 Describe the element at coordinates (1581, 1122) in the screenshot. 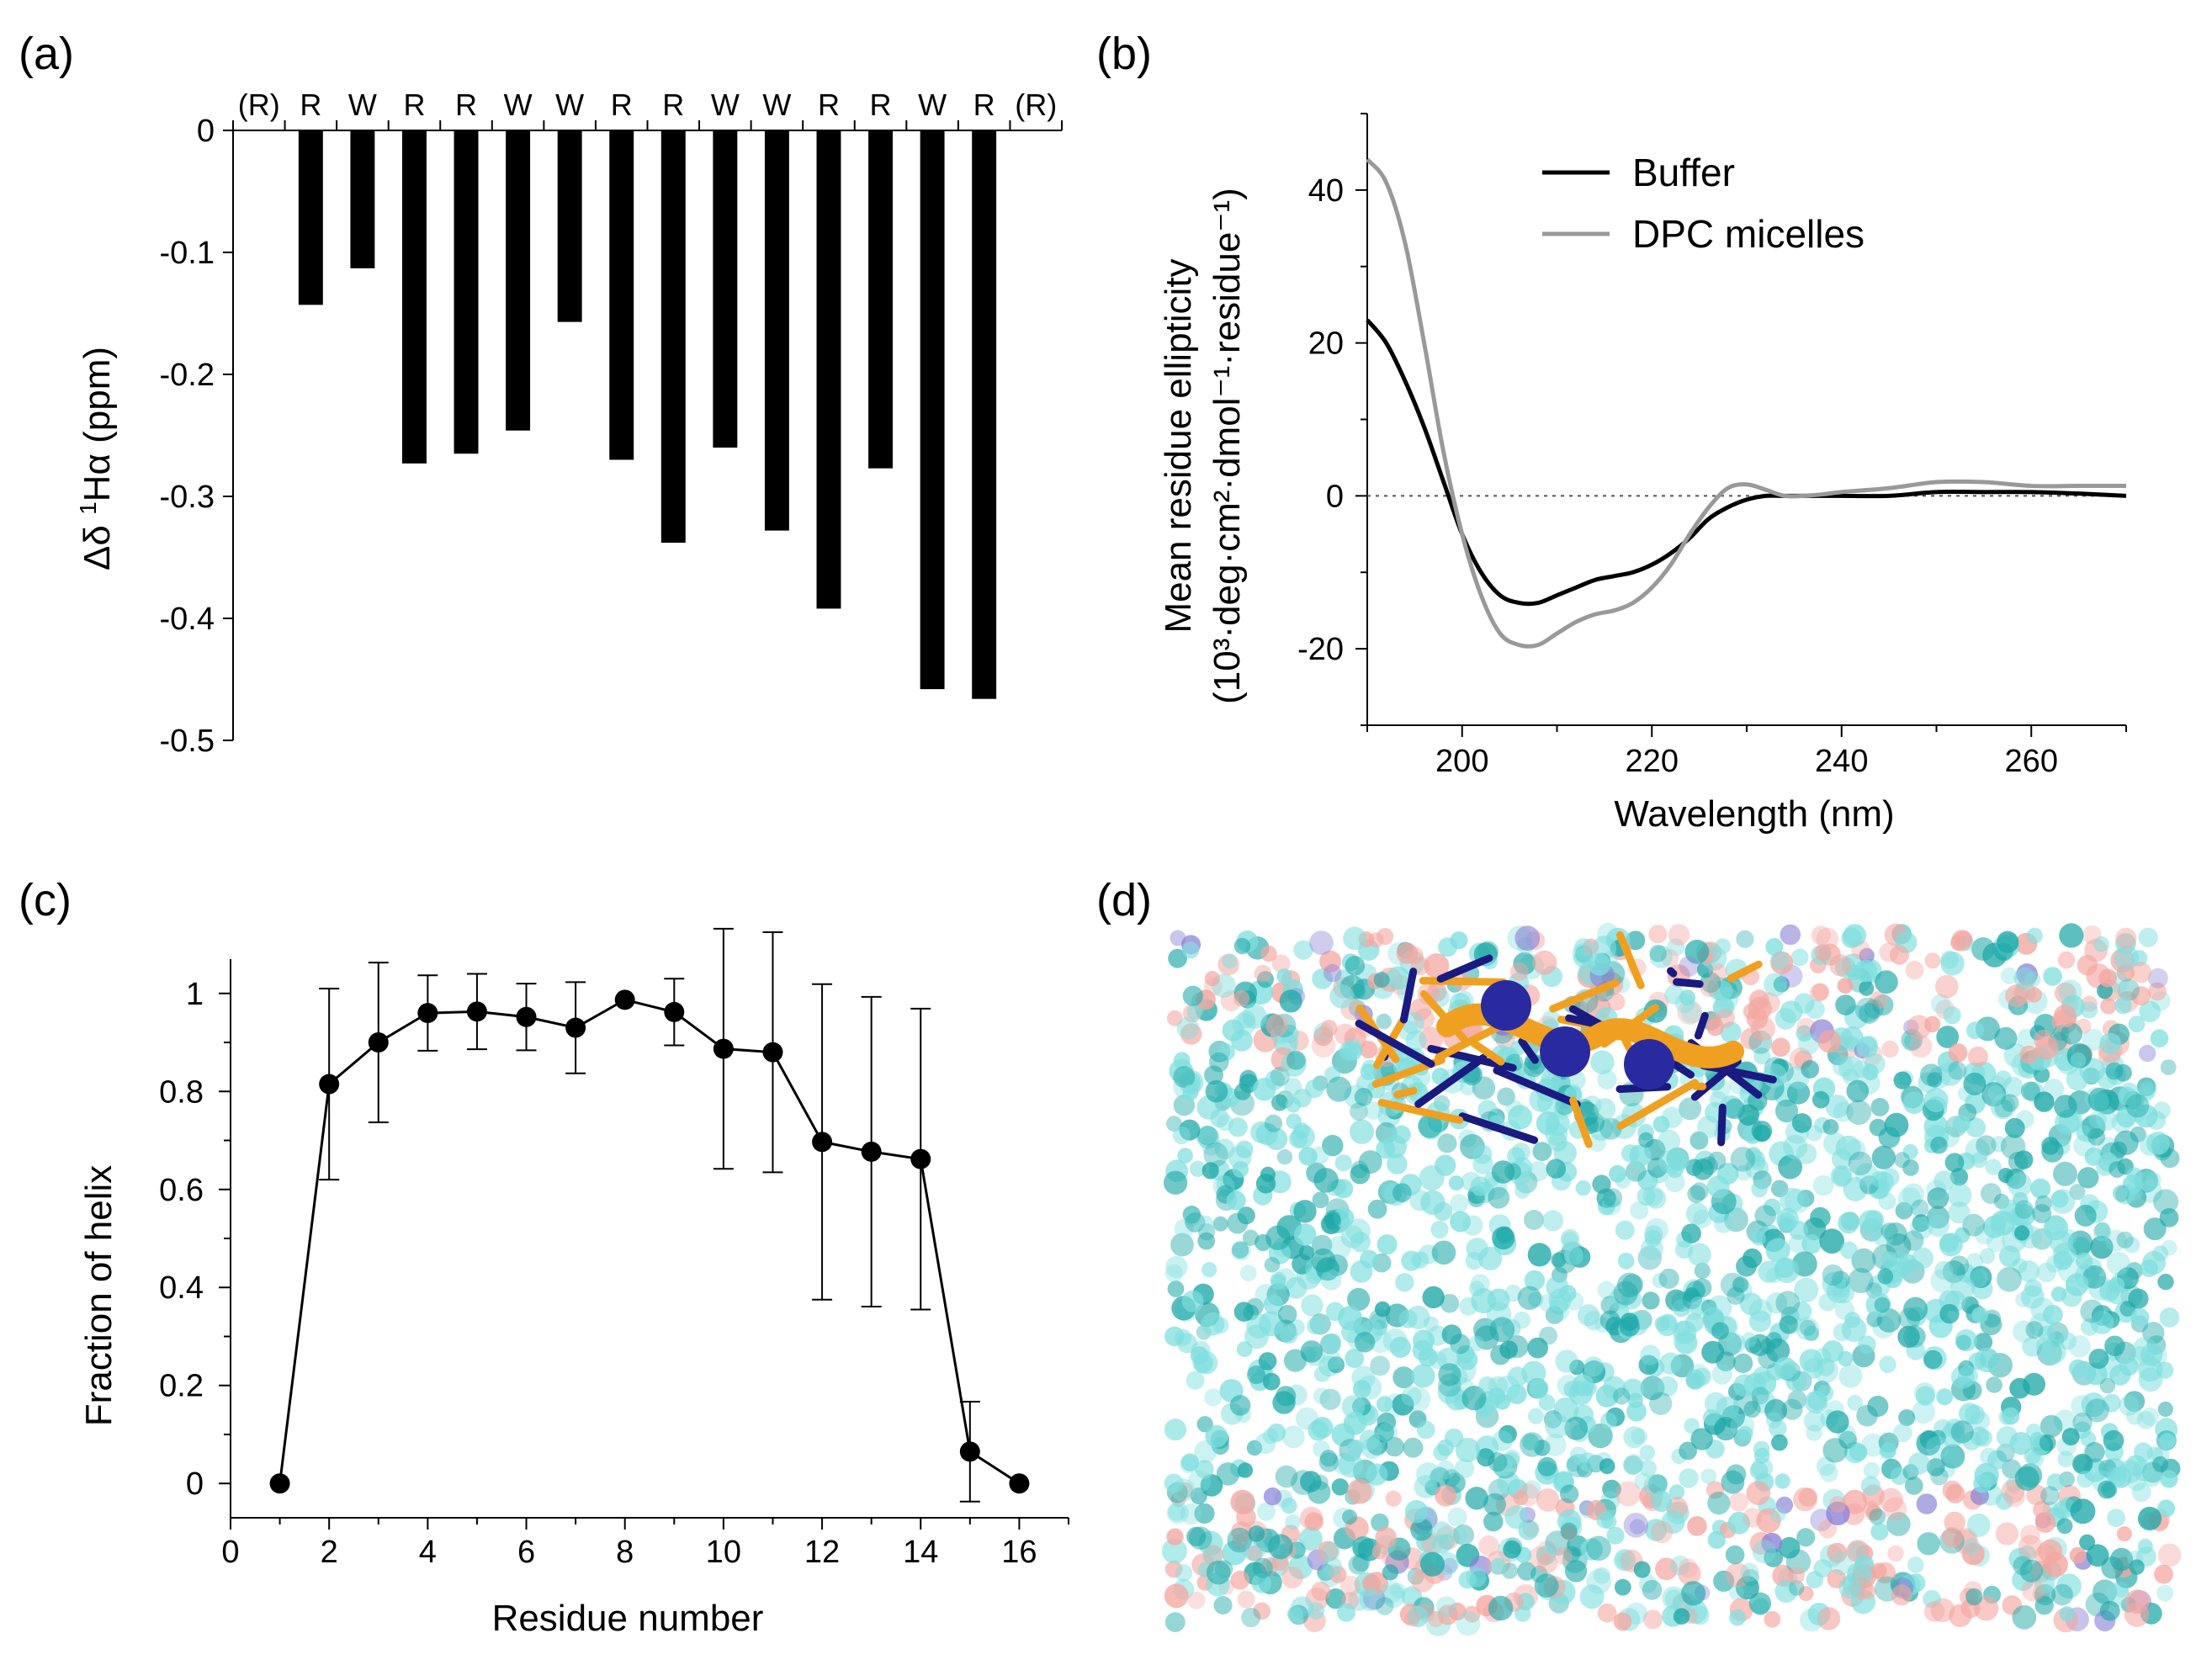

I see `peptide-sidechain-orange` at that location.